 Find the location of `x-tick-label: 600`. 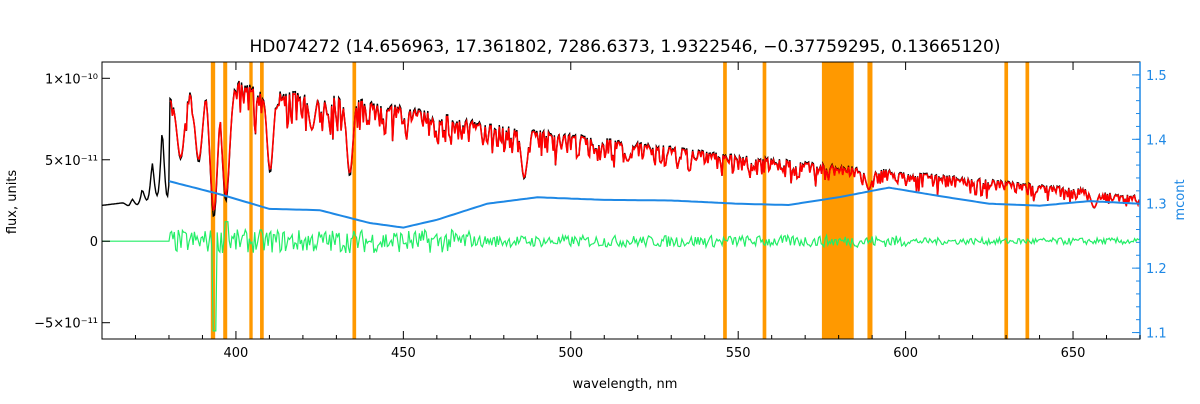

x-tick-label: 600 is located at coordinates (905, 353).